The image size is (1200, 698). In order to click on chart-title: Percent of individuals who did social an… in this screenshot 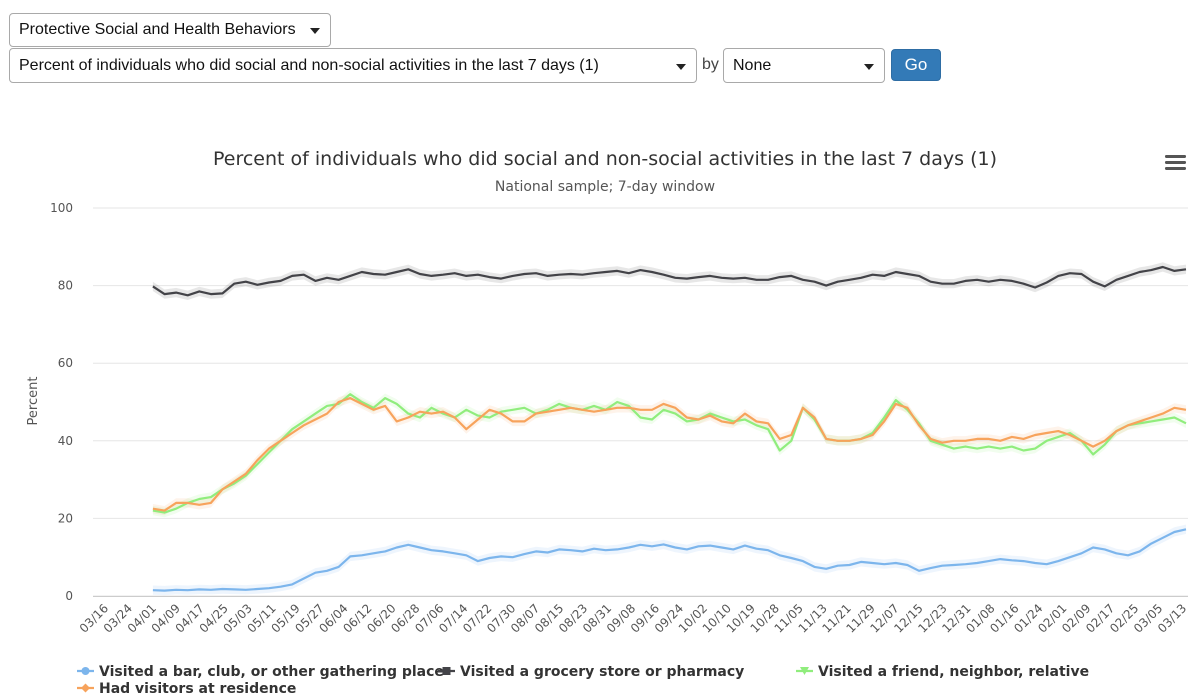, I will do `click(605, 159)`.